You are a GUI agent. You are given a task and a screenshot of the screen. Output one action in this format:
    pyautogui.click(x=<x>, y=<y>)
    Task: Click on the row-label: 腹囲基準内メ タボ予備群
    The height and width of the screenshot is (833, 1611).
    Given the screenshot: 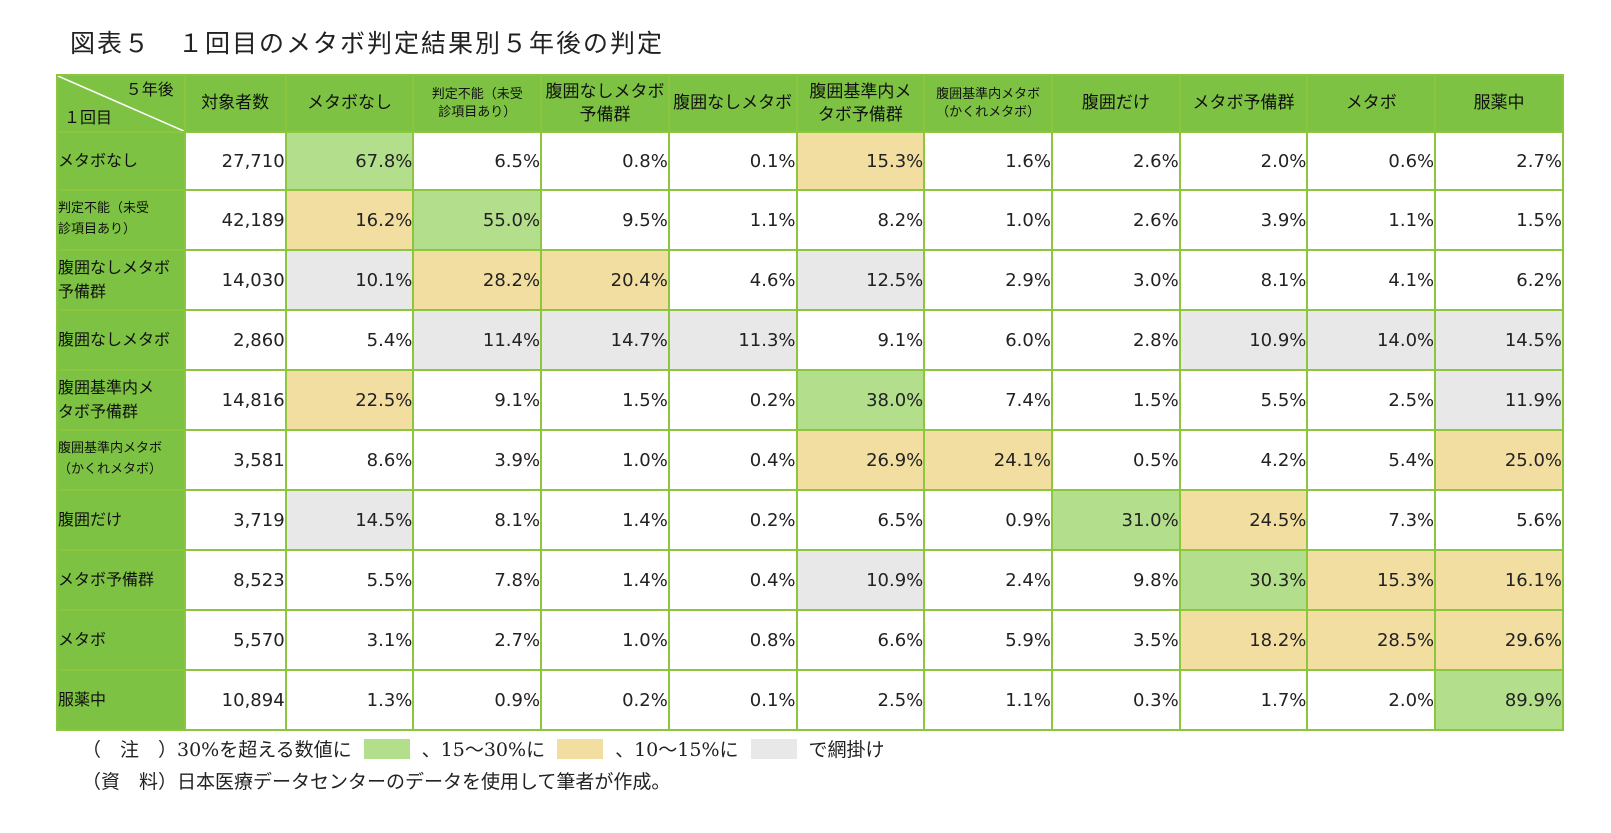 What is the action you would take?
    pyautogui.click(x=121, y=400)
    